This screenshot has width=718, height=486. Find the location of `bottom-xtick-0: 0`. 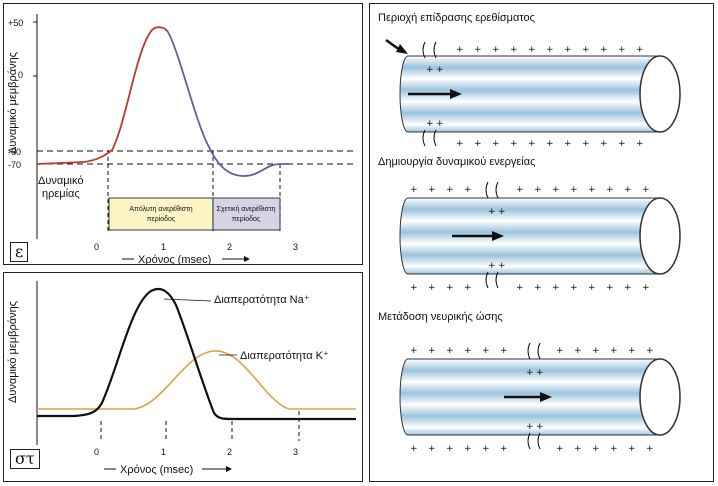

bottom-xtick-0: 0 is located at coordinates (96, 452).